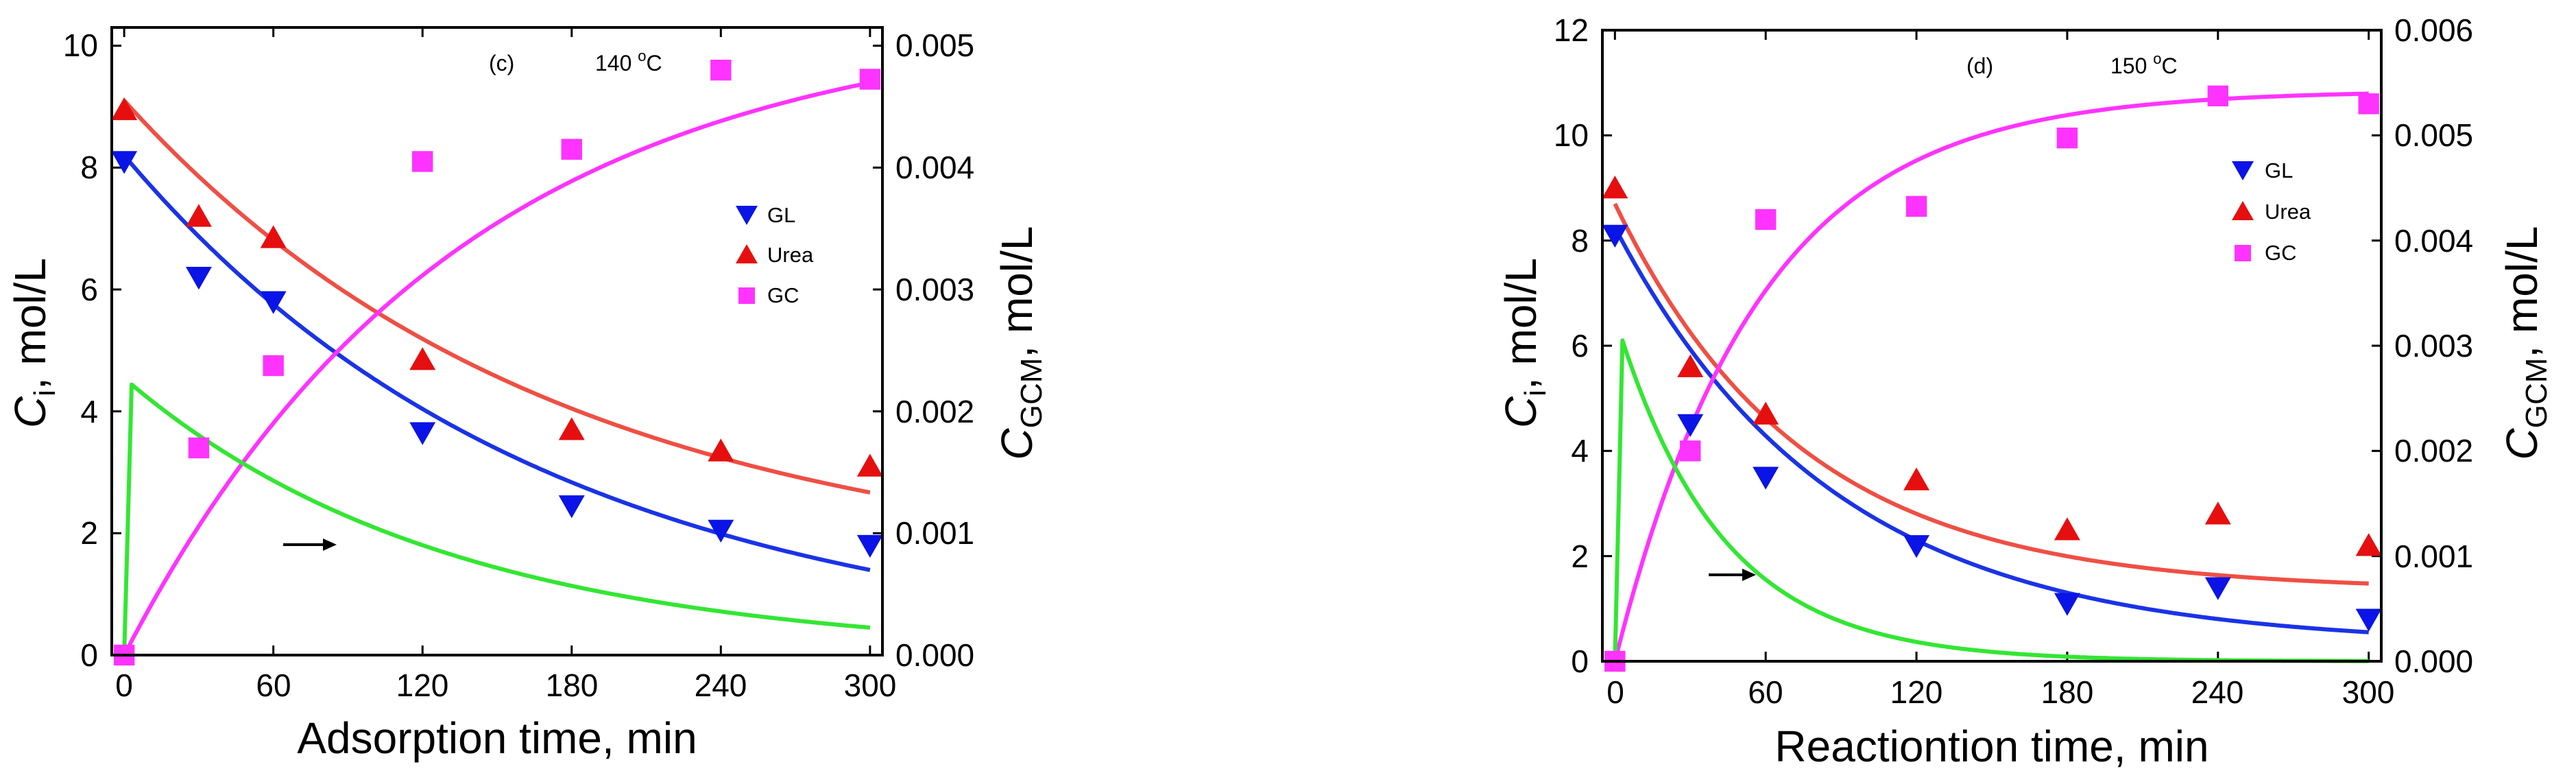 This screenshot has width=2576, height=782. I want to click on panel-d-legend: GL Urea GC, so click(2271, 211).